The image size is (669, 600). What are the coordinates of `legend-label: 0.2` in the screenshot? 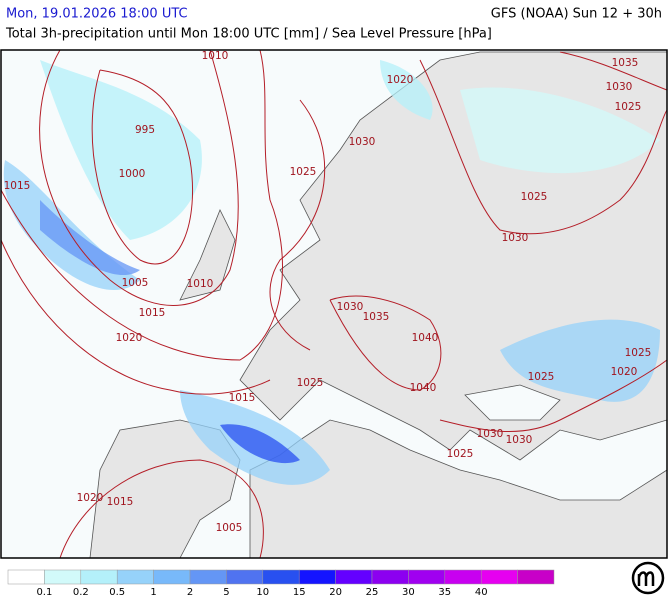 It's located at (81, 592).